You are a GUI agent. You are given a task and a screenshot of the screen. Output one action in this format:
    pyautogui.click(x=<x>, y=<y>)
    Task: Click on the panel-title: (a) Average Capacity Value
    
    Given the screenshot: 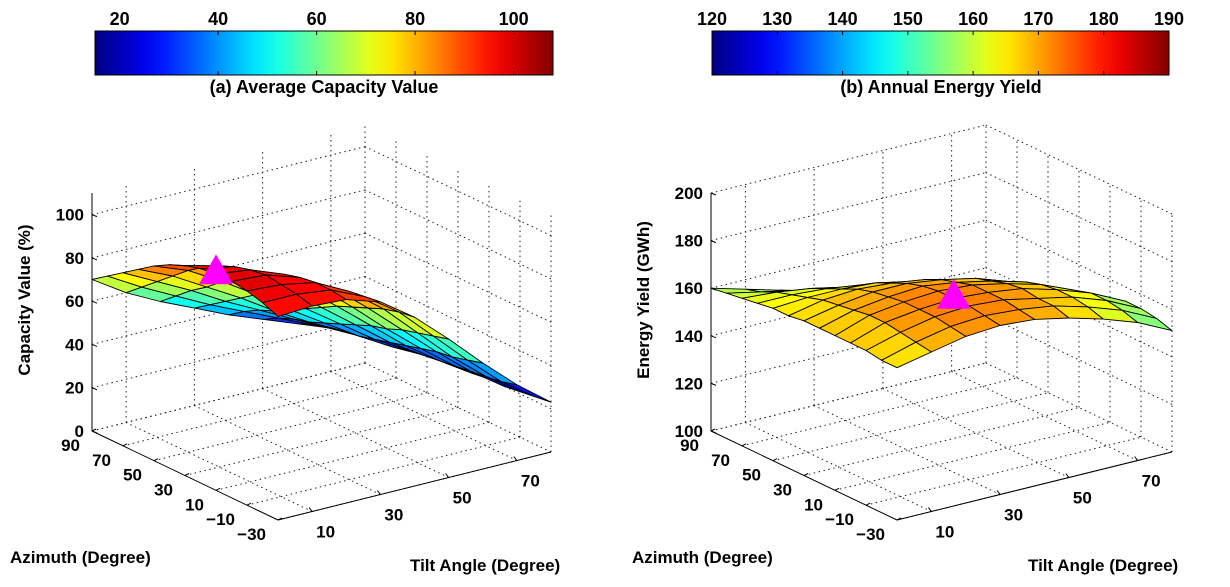 What is the action you would take?
    pyautogui.click(x=324, y=87)
    